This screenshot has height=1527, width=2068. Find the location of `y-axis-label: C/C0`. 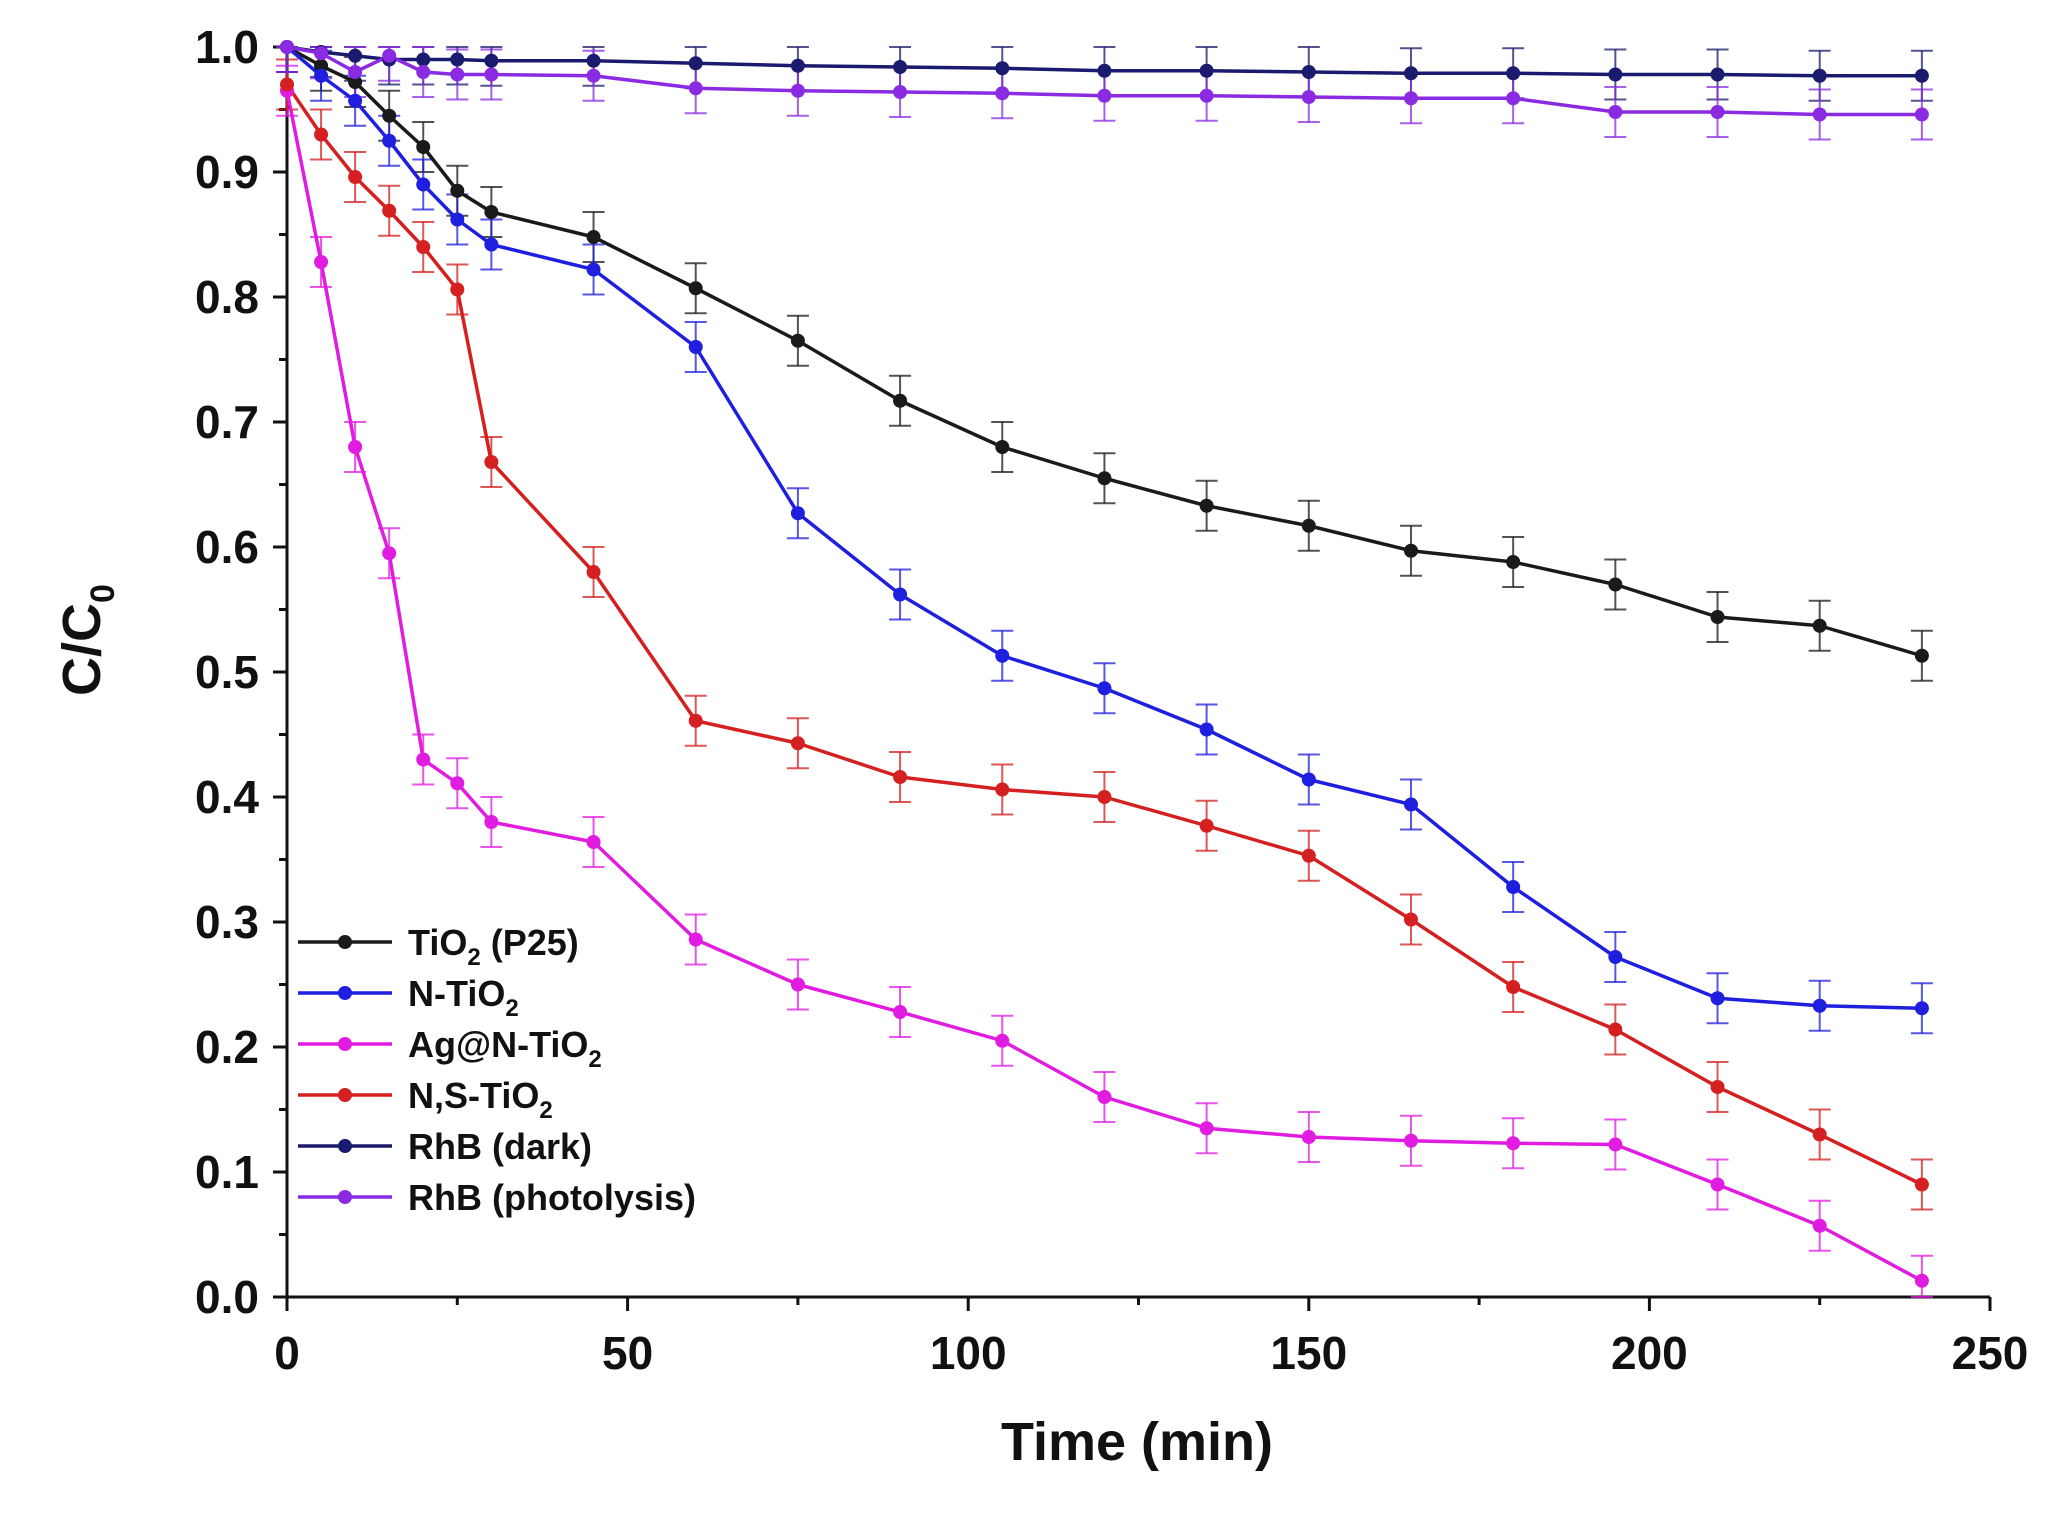

y-axis-label: C/C0 is located at coordinates (87, 640).